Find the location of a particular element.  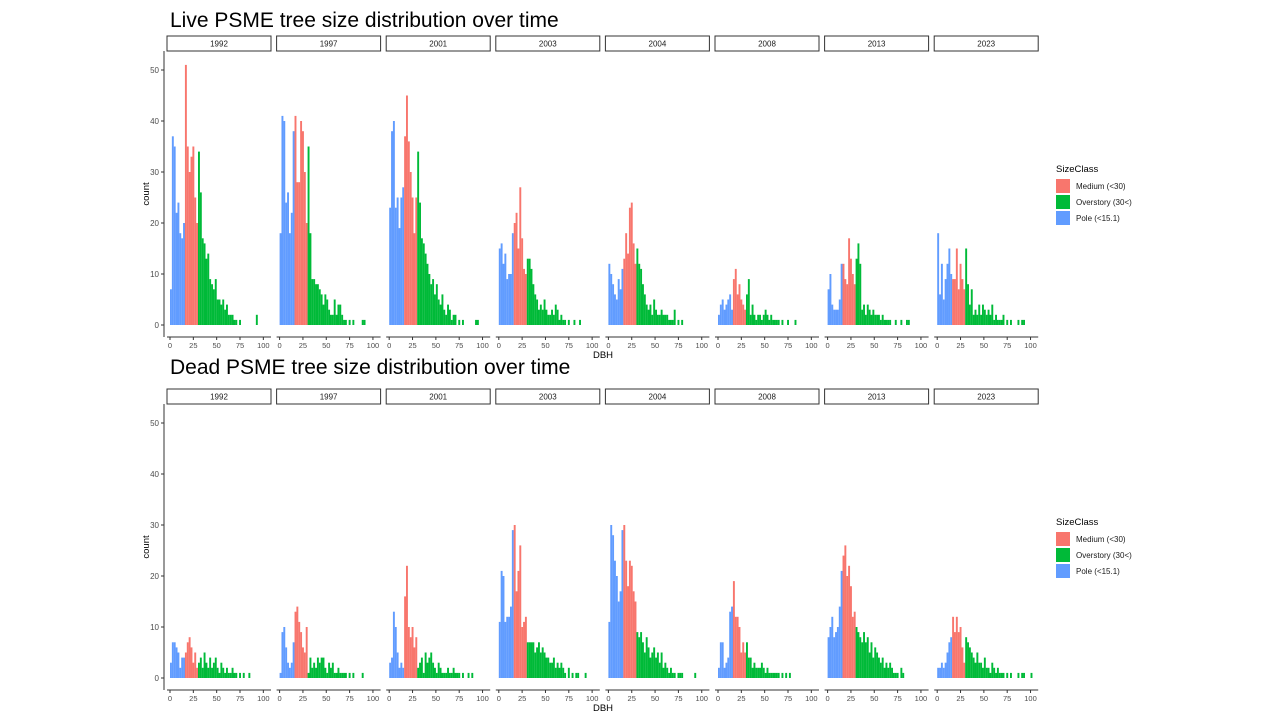

live-panel-2008: 2008 0 25 50 75 100 is located at coordinates (767, 192).